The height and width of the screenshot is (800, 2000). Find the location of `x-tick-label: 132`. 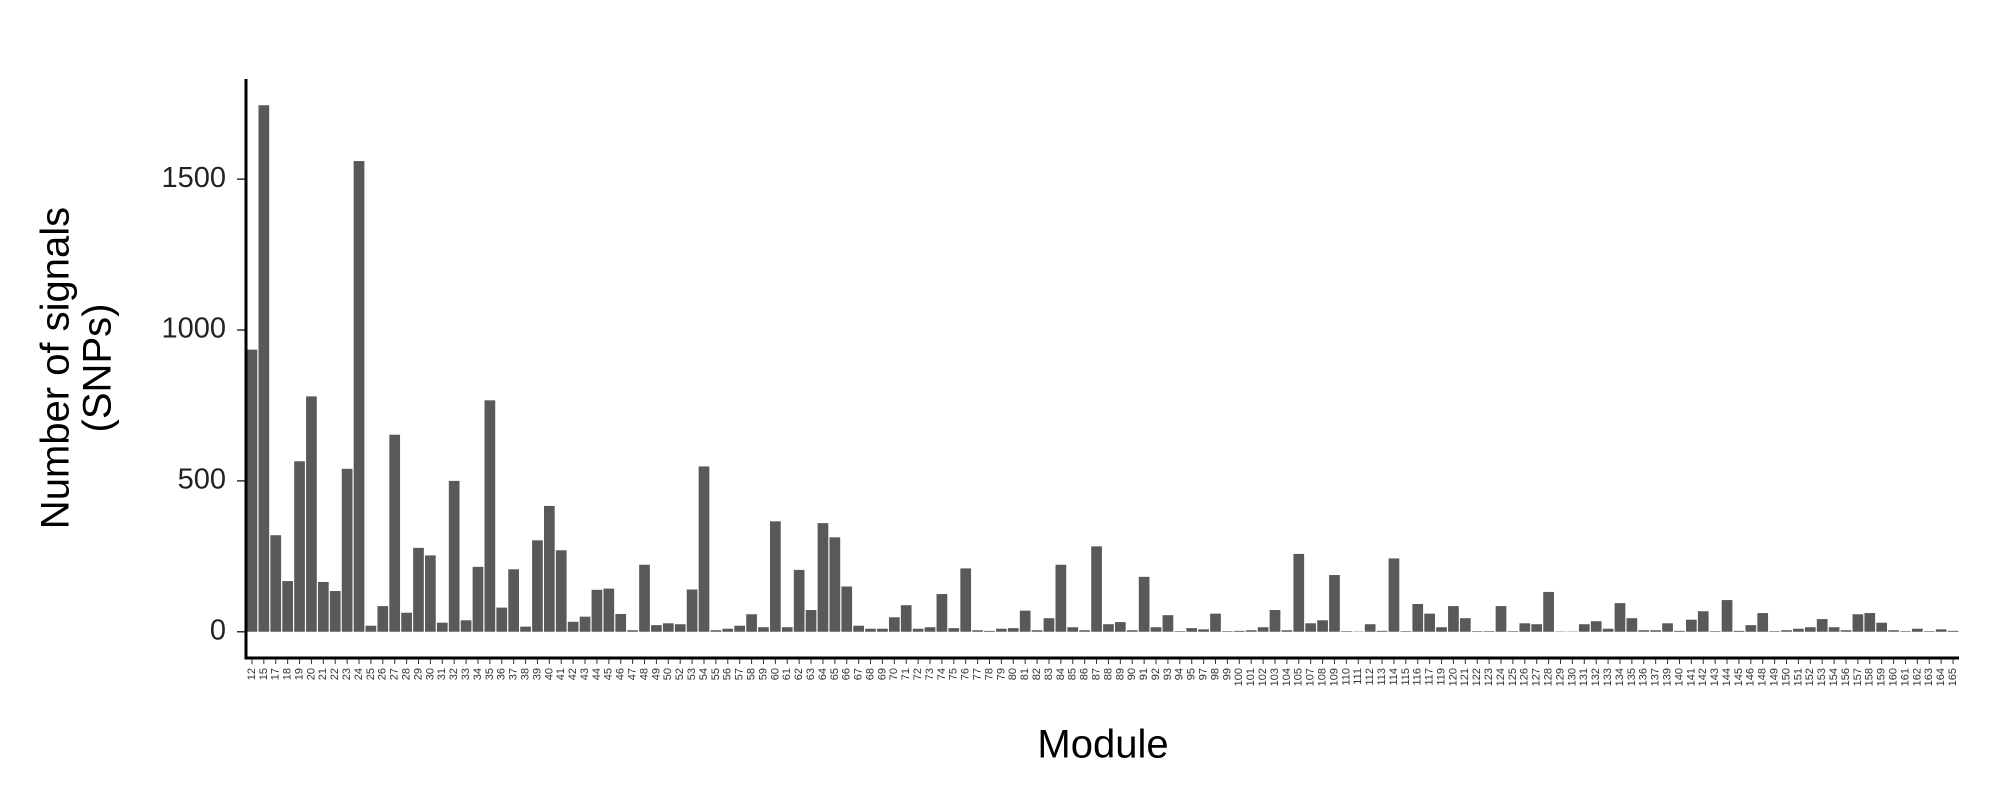

x-tick-label: 132 is located at coordinates (1596, 677).